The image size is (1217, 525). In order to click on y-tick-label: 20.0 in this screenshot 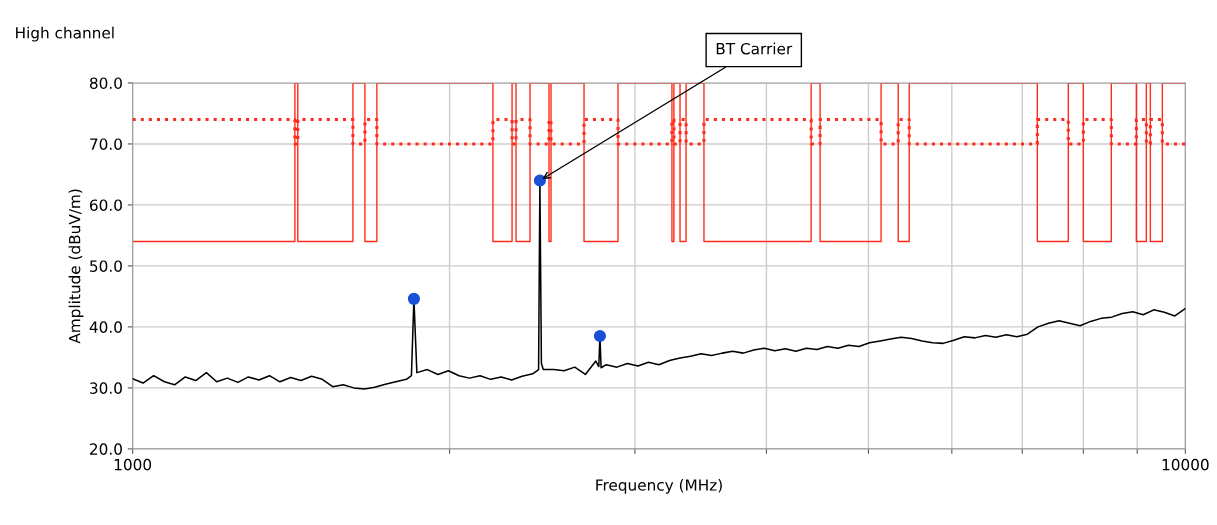, I will do `click(106, 449)`.